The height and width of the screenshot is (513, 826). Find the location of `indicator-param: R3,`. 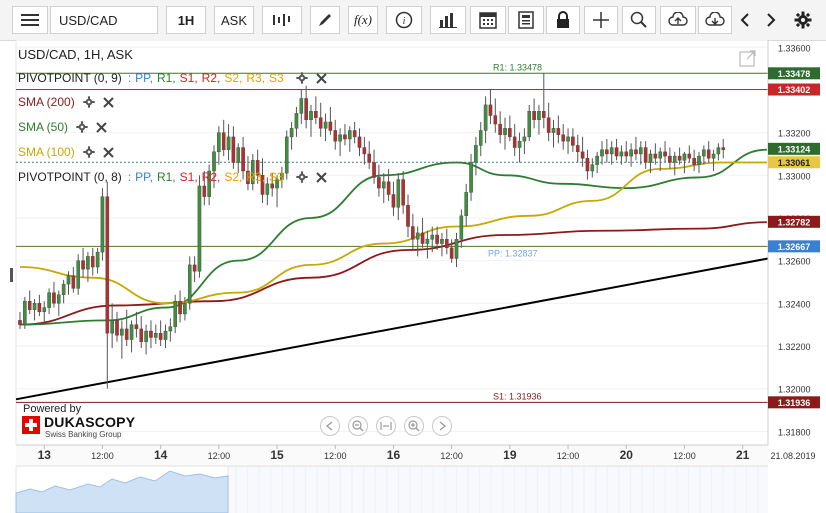

indicator-param: R3, is located at coordinates (256, 177).